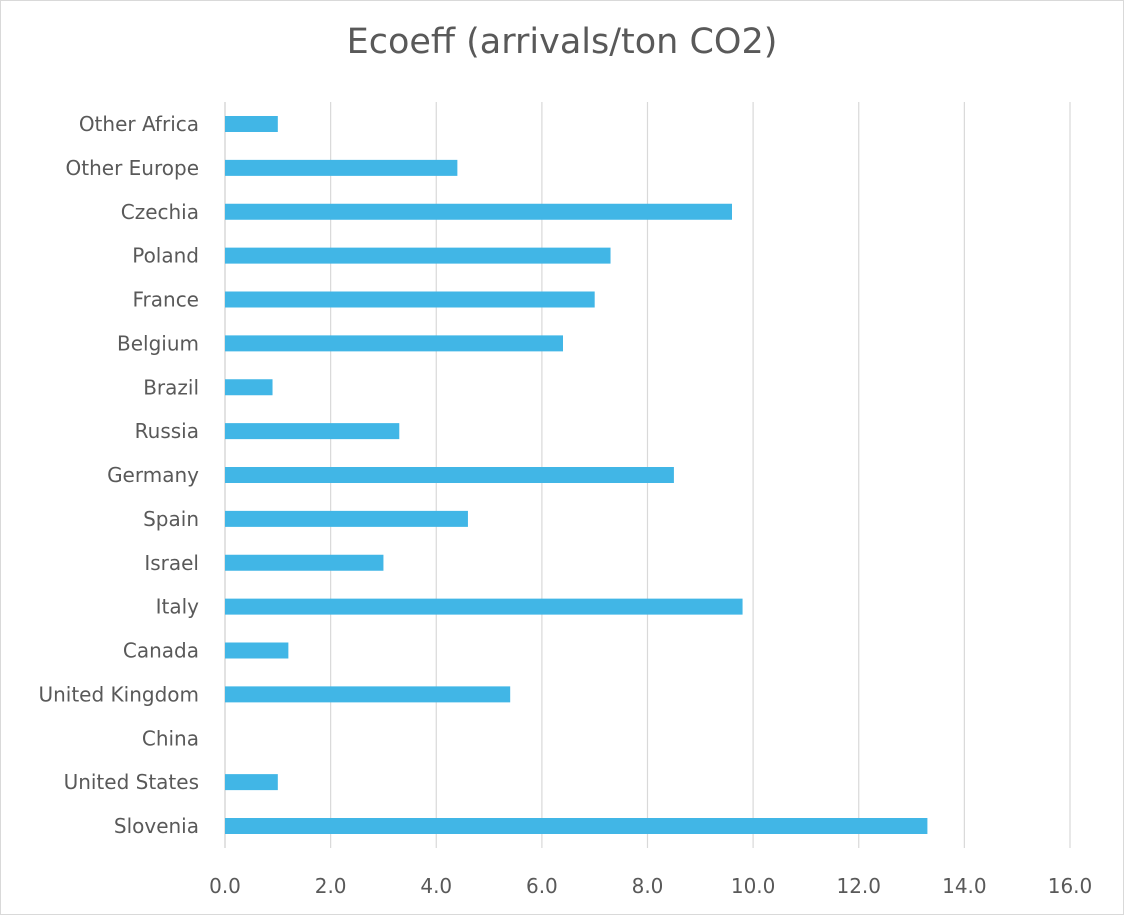 This screenshot has height=915, width=1124. I want to click on x-tick-label: 14.0, so click(964, 886).